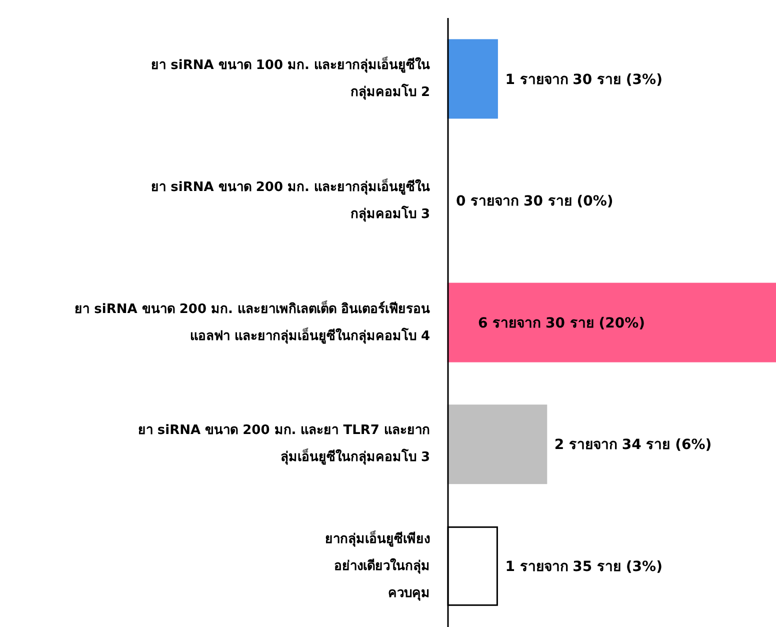 This screenshot has height=627, width=776. I want to click on data-label: 1 รายจาก 30 ราย (3%), so click(583, 80).